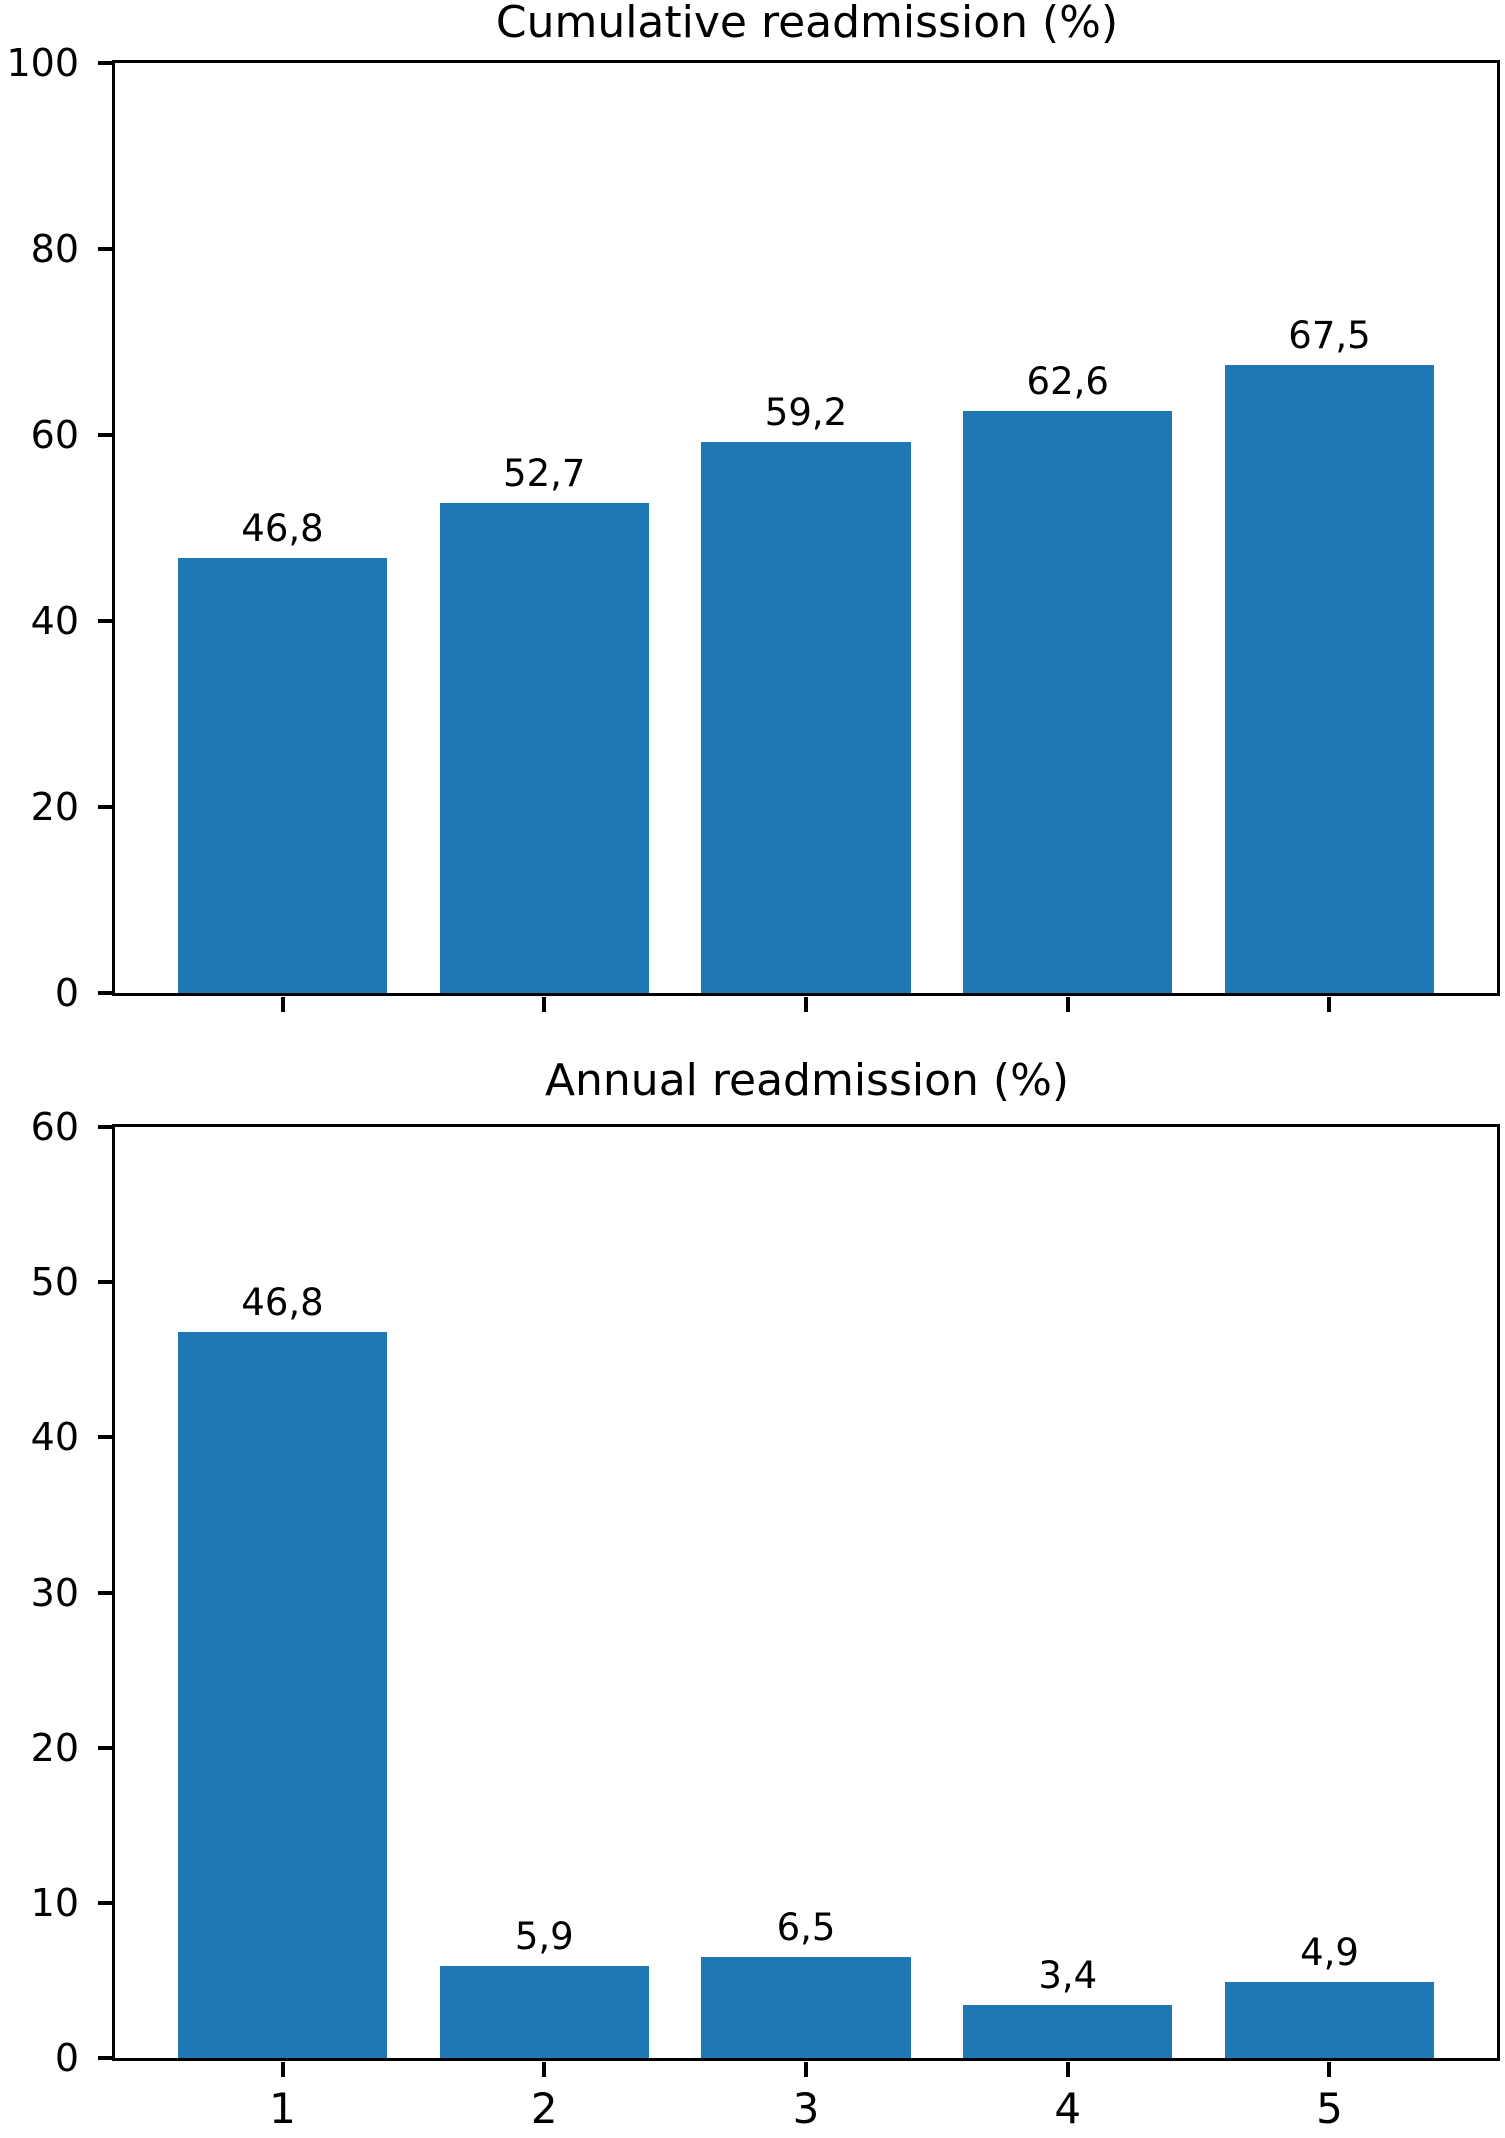 The width and height of the screenshot is (1505, 2138). What do you see at coordinates (806, 1928) in the screenshot?
I see `bar-value-label: 6,5` at bounding box center [806, 1928].